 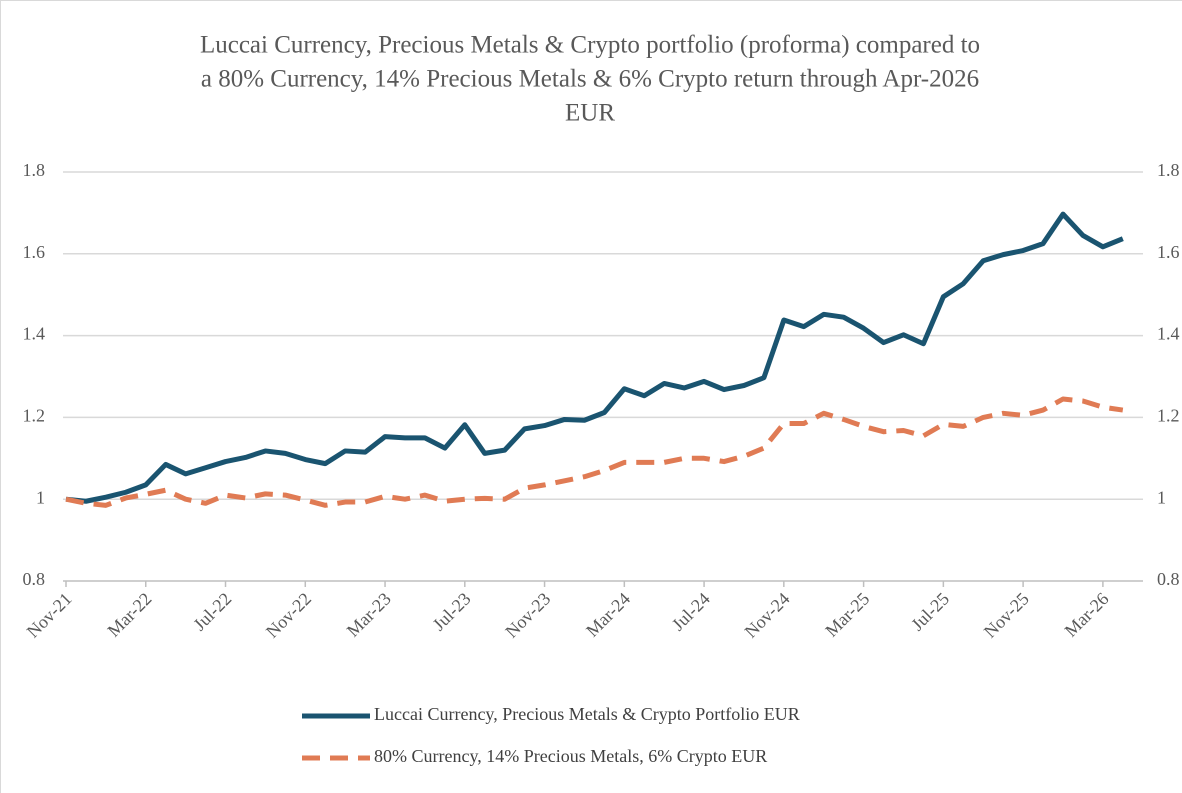 What do you see at coordinates (594, 452) in the screenshot?
I see `series-line` at bounding box center [594, 452].